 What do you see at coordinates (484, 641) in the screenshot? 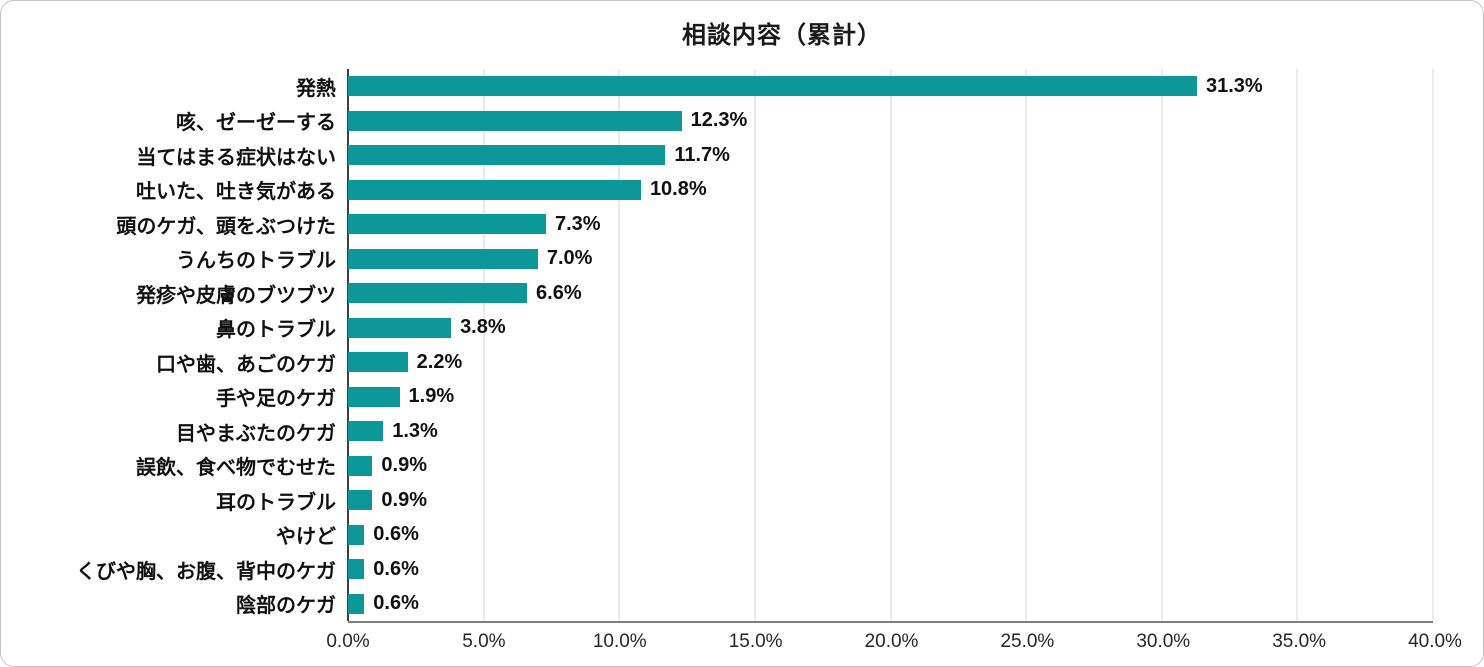
I see `x-tick-label: 5.0%` at bounding box center [484, 641].